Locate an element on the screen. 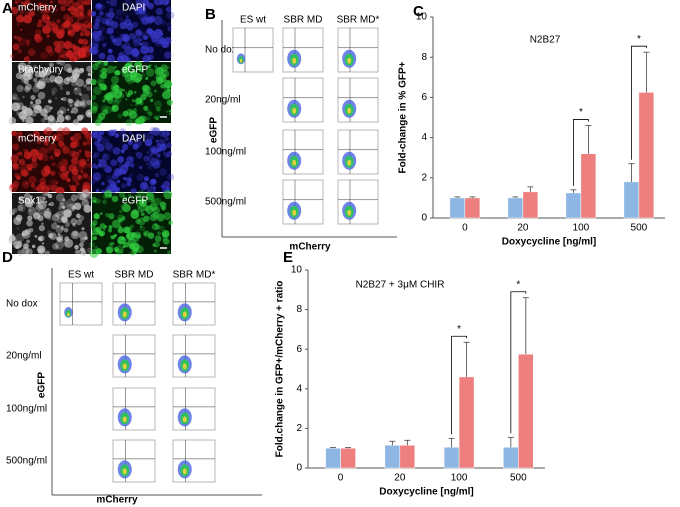  panel-label: B is located at coordinates (210, 14).